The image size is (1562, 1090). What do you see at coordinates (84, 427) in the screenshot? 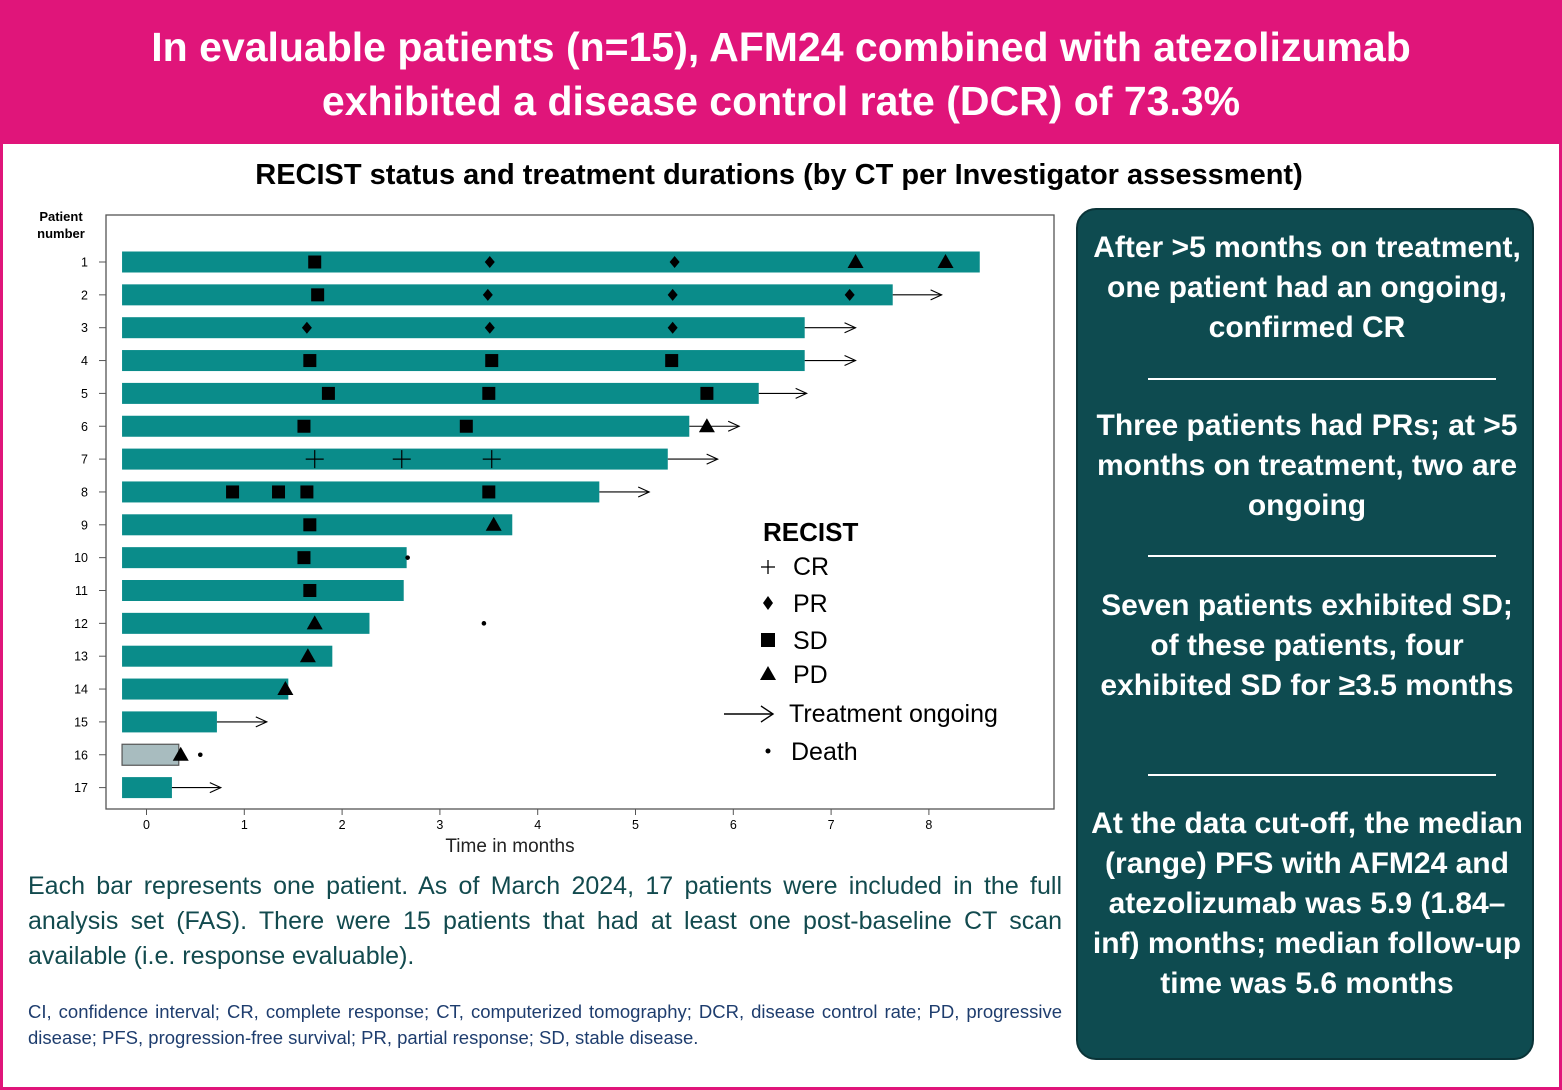
I see `y-tick-label: 6` at bounding box center [84, 427].